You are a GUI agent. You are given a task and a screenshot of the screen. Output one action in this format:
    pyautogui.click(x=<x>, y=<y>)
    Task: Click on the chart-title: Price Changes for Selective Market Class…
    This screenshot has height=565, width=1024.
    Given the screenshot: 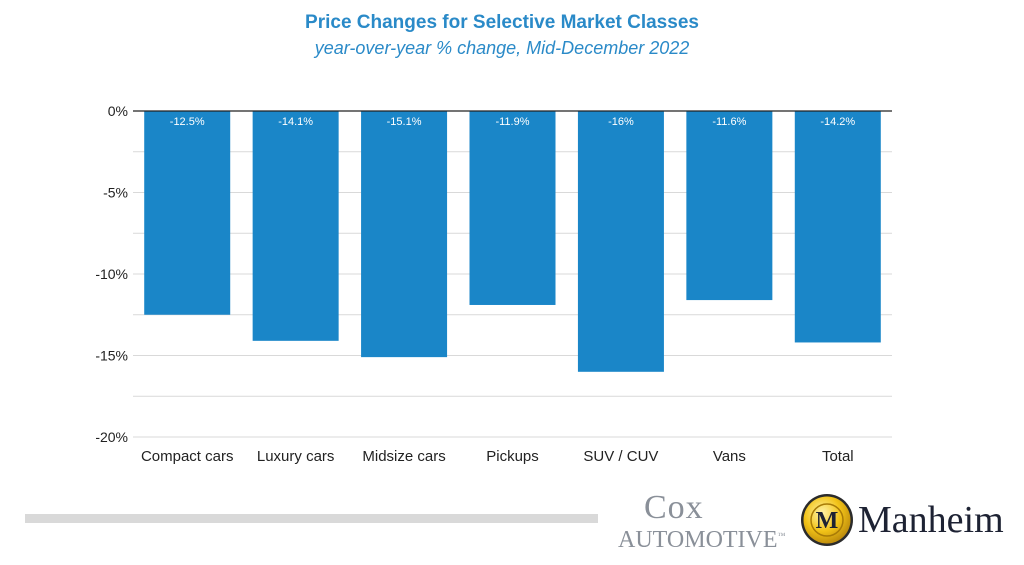 What is the action you would take?
    pyautogui.click(x=502, y=22)
    